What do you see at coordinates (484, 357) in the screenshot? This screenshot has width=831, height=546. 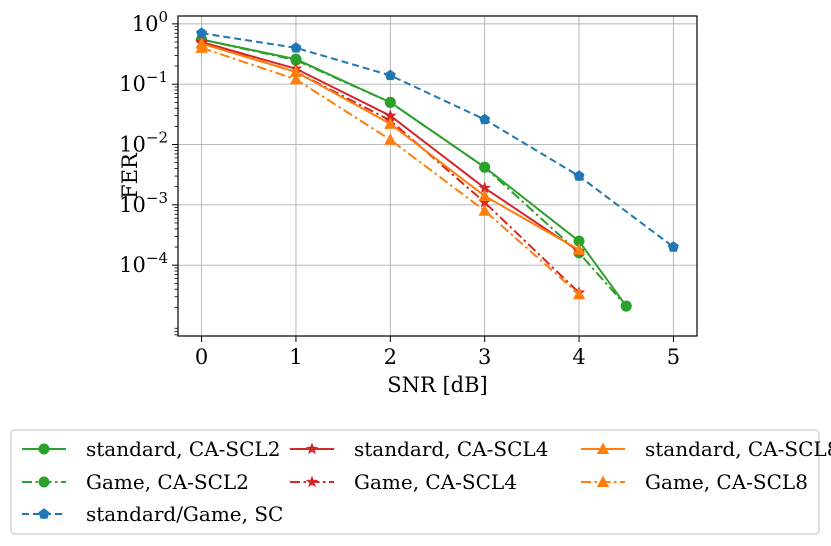 I see `x-tick-label: 3` at bounding box center [484, 357].